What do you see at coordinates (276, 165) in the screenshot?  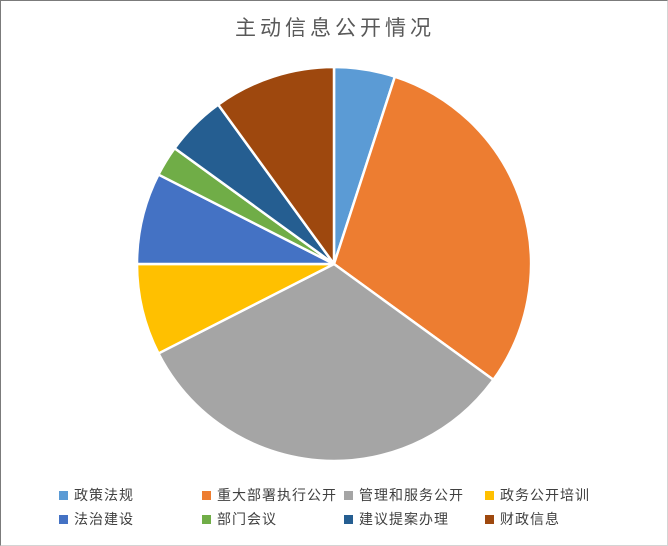 I see `pie-slice-8: 财政信息` at bounding box center [276, 165].